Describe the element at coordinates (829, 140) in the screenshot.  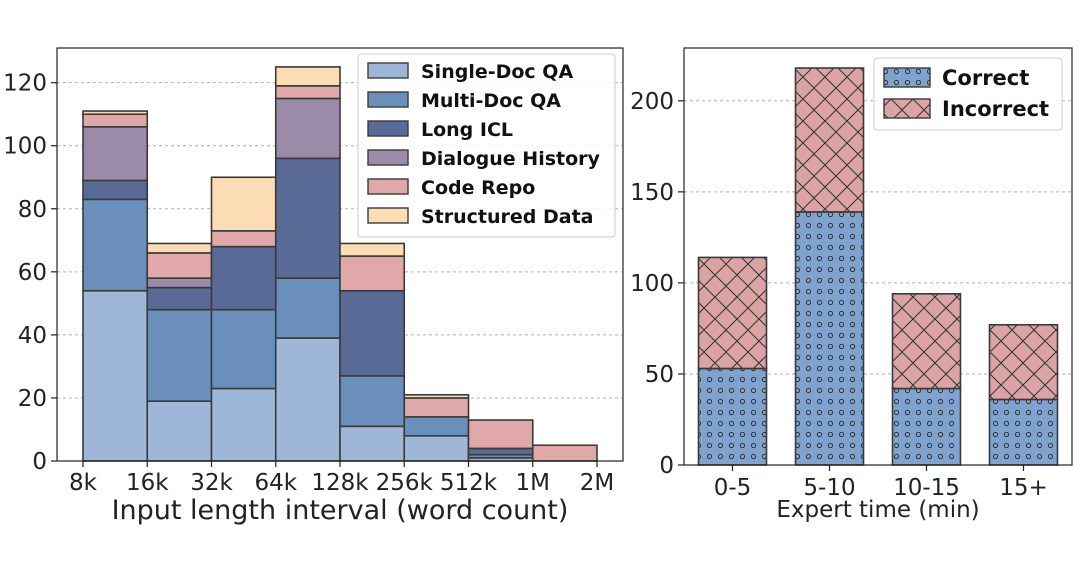
I see `bar-incorrect-5-10-pattern` at that location.